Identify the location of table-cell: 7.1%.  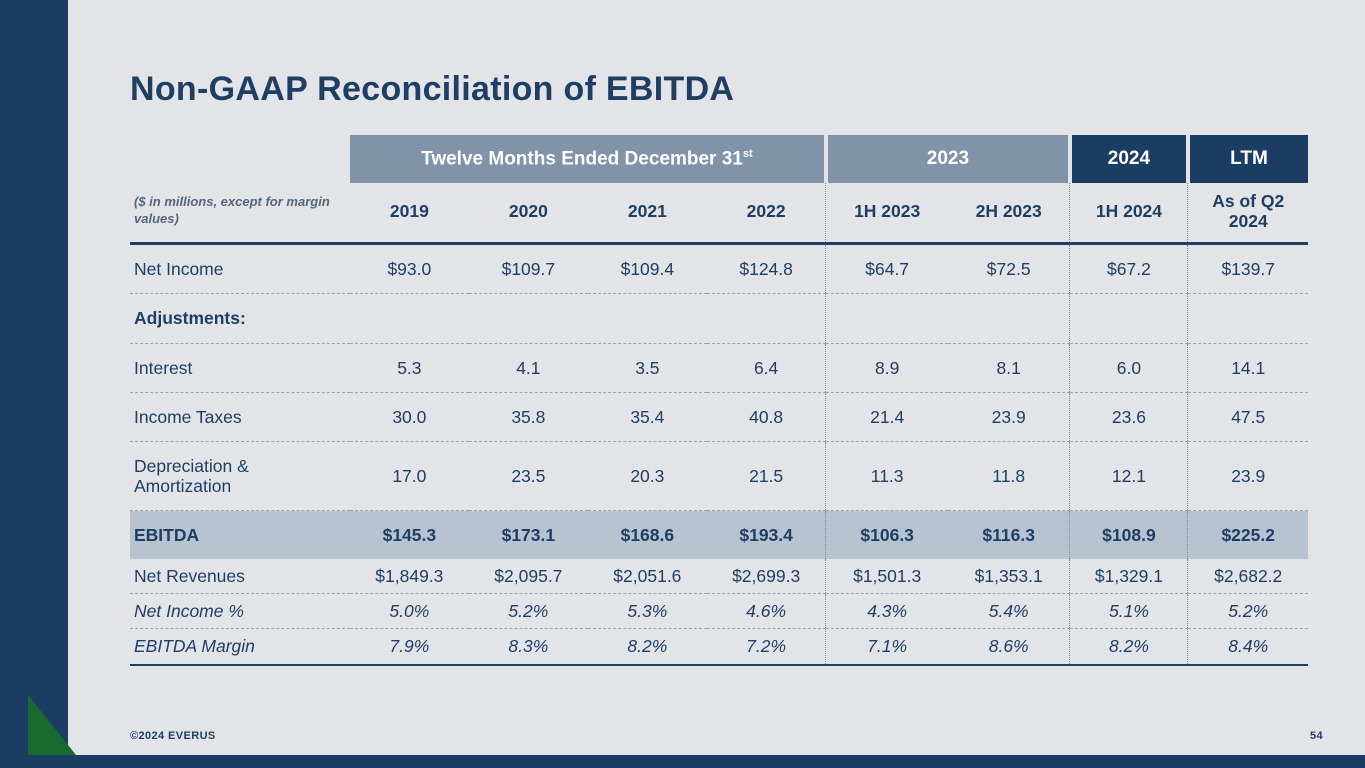
(886, 647).